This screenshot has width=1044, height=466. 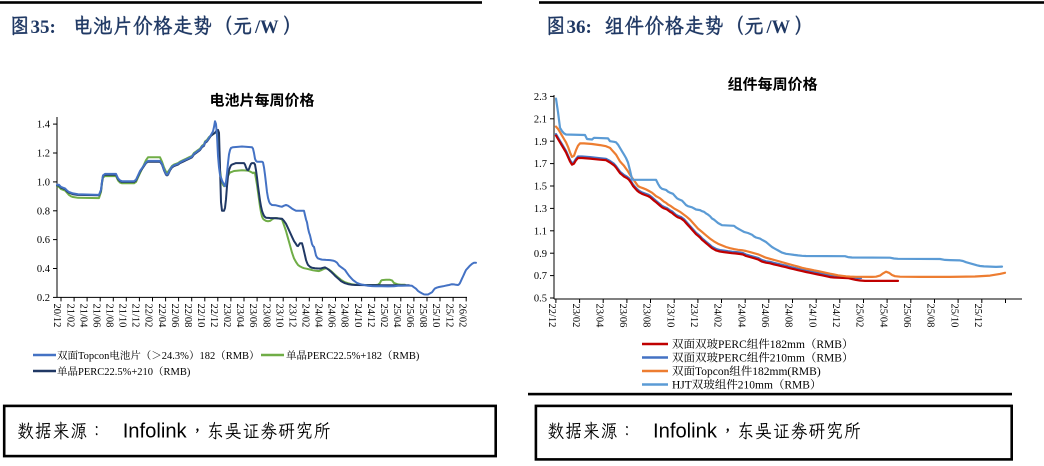 What do you see at coordinates (540, 164) in the screenshot?
I see `svg-text: 1.7` at bounding box center [540, 164].